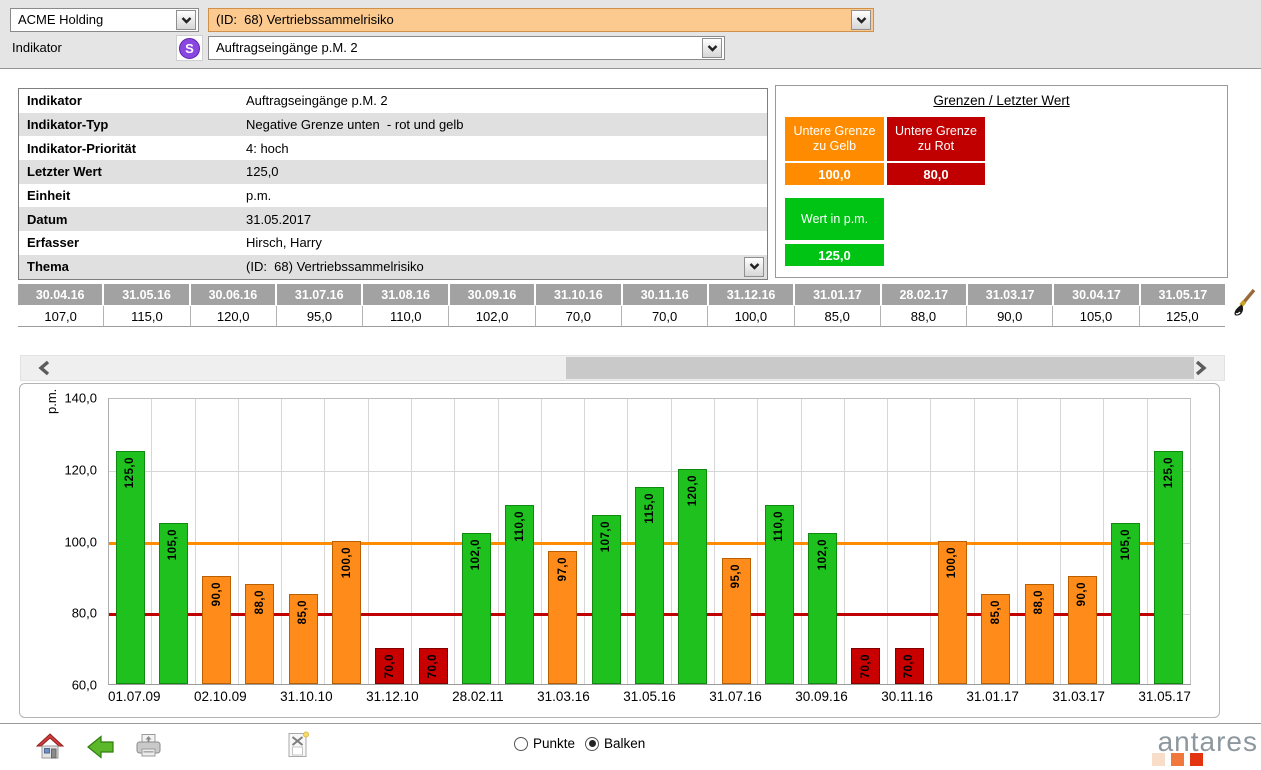  Describe the element at coordinates (393, 195) in the screenshot. I see `info-row: Einheit p.m.` at that location.